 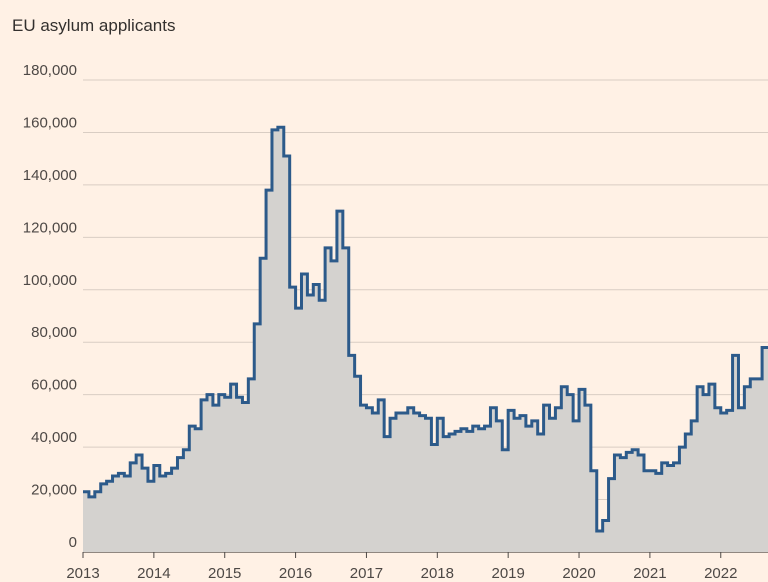 I want to click on x-tick-label: 2021, so click(x=649, y=573).